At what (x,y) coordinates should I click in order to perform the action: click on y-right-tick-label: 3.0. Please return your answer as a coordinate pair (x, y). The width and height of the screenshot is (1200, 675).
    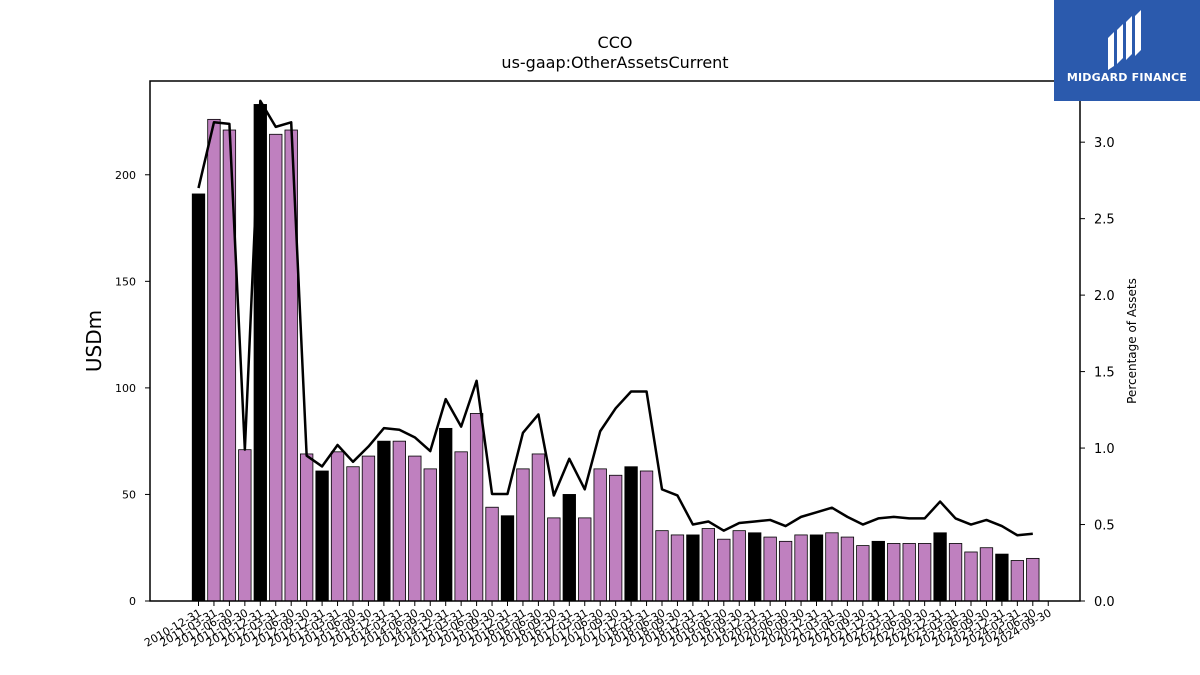
    Looking at the image, I should click on (1104, 143).